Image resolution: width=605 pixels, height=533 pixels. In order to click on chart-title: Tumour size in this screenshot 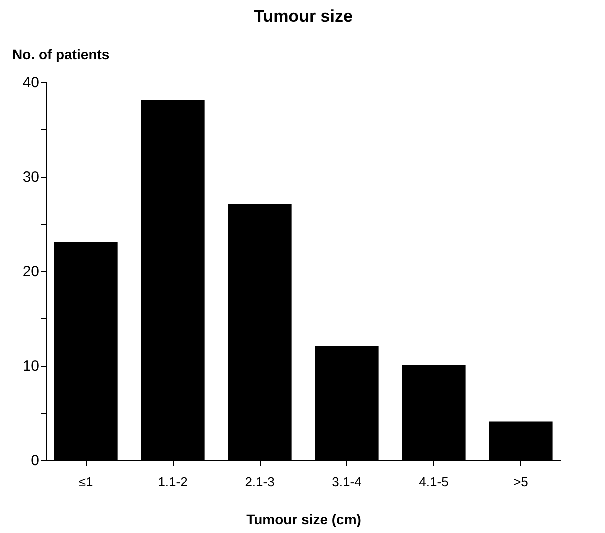, I will do `click(303, 16)`.